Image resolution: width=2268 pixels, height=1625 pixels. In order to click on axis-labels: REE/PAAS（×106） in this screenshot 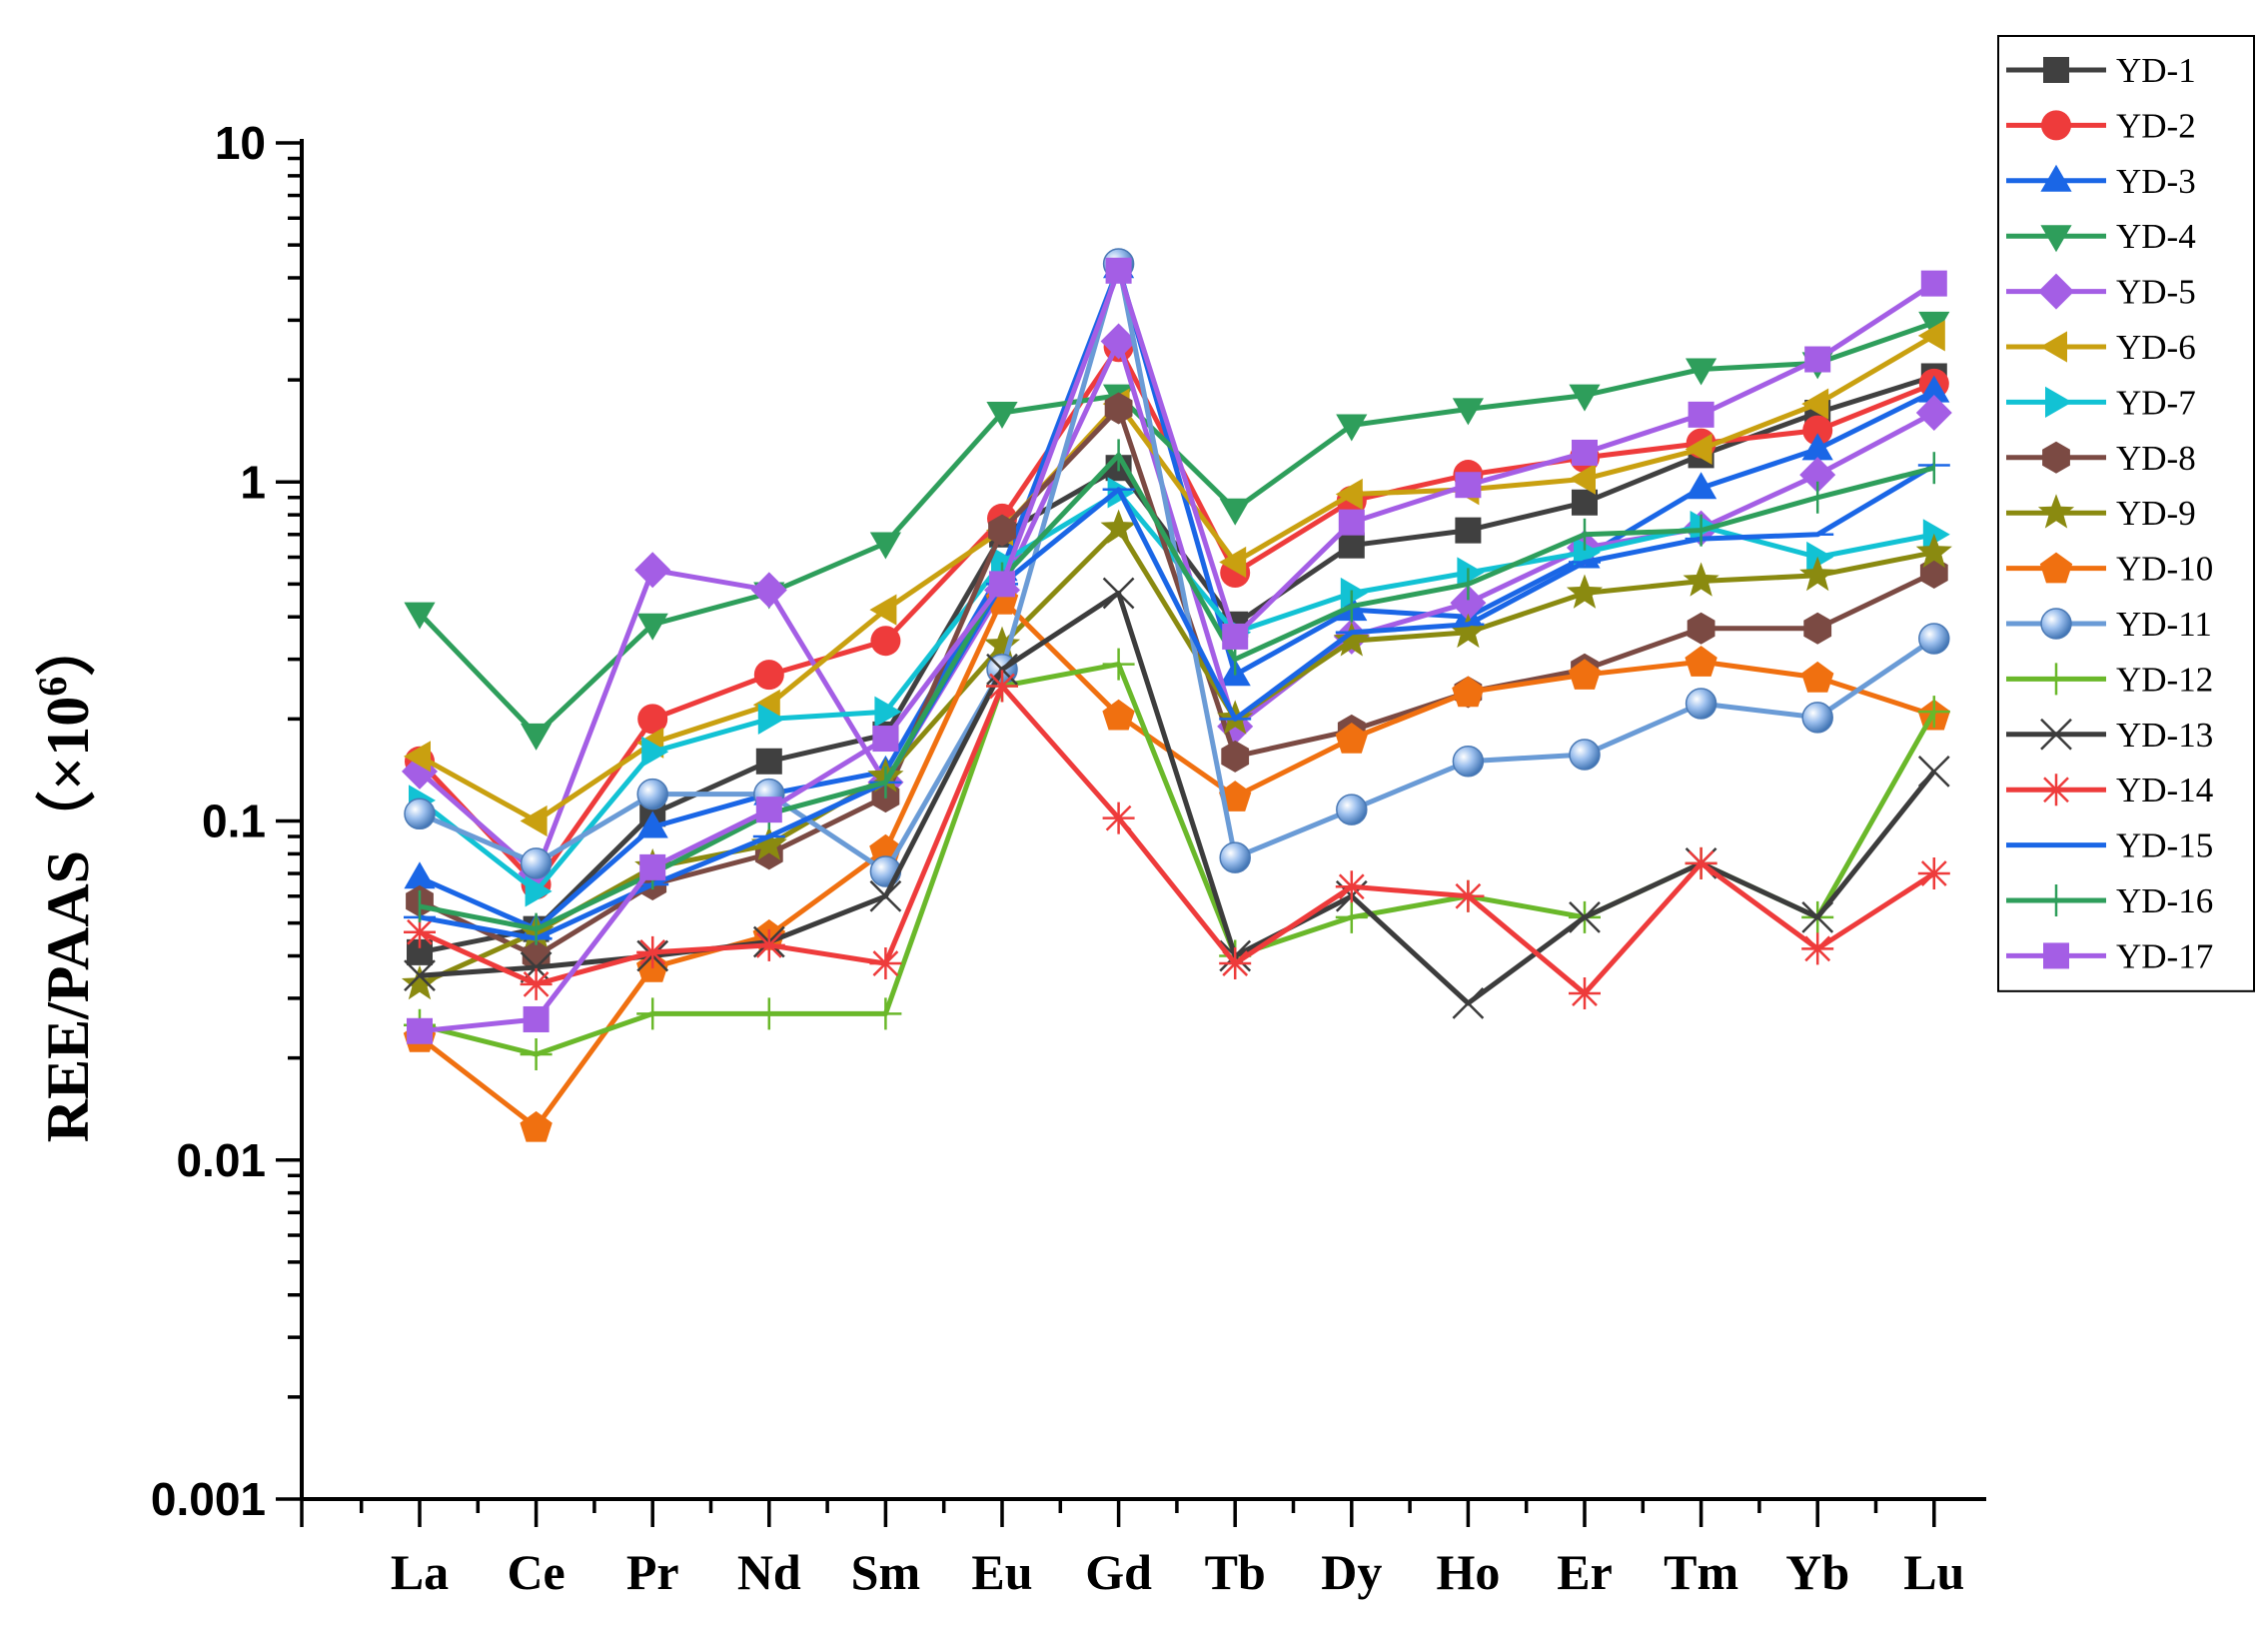, I will do `click(66, 880)`.